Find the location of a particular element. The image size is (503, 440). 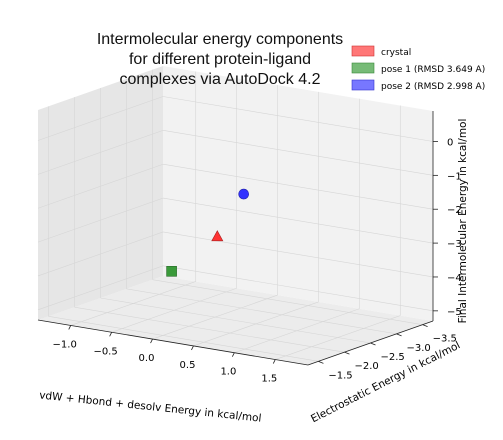

x-tick-label: 1.5 is located at coordinates (269, 379).